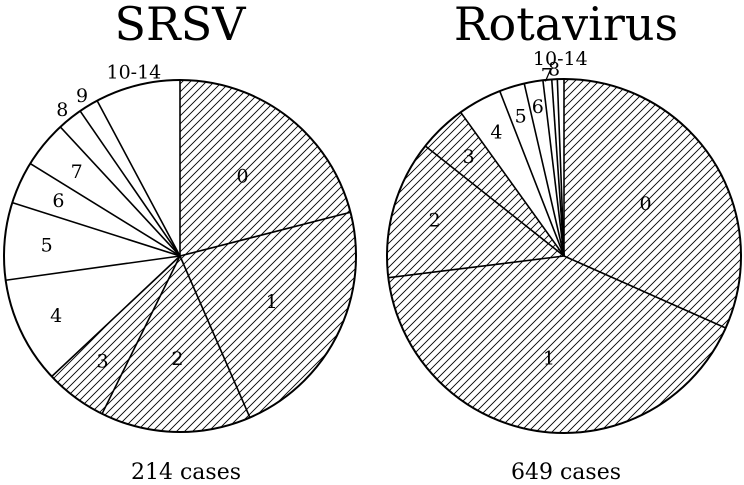  What do you see at coordinates (549, 359) in the screenshot?
I see `slice-label-rotavirus-1: 1` at bounding box center [549, 359].